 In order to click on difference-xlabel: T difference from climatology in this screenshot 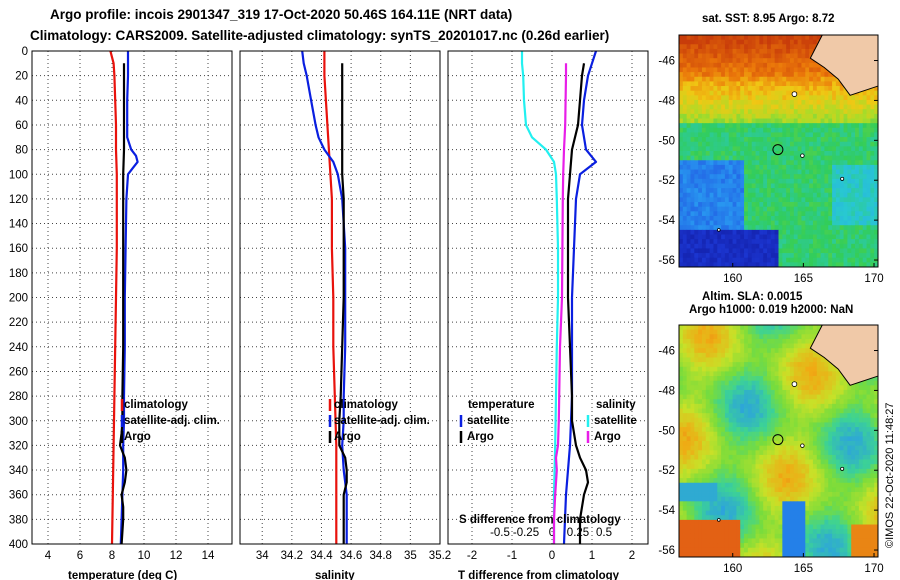, I will do `click(539, 575)`.